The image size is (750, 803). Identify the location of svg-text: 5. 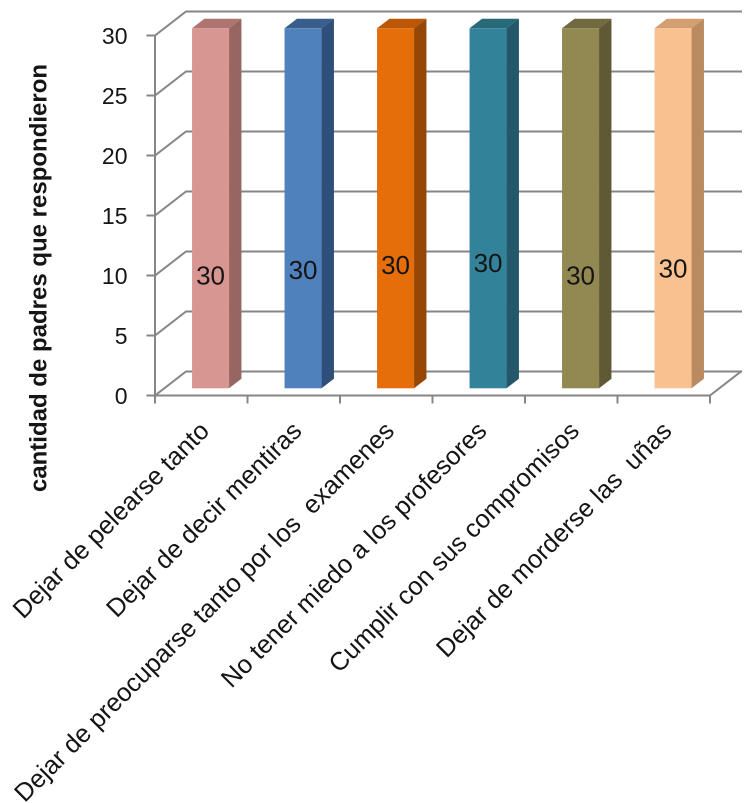
(121, 336).